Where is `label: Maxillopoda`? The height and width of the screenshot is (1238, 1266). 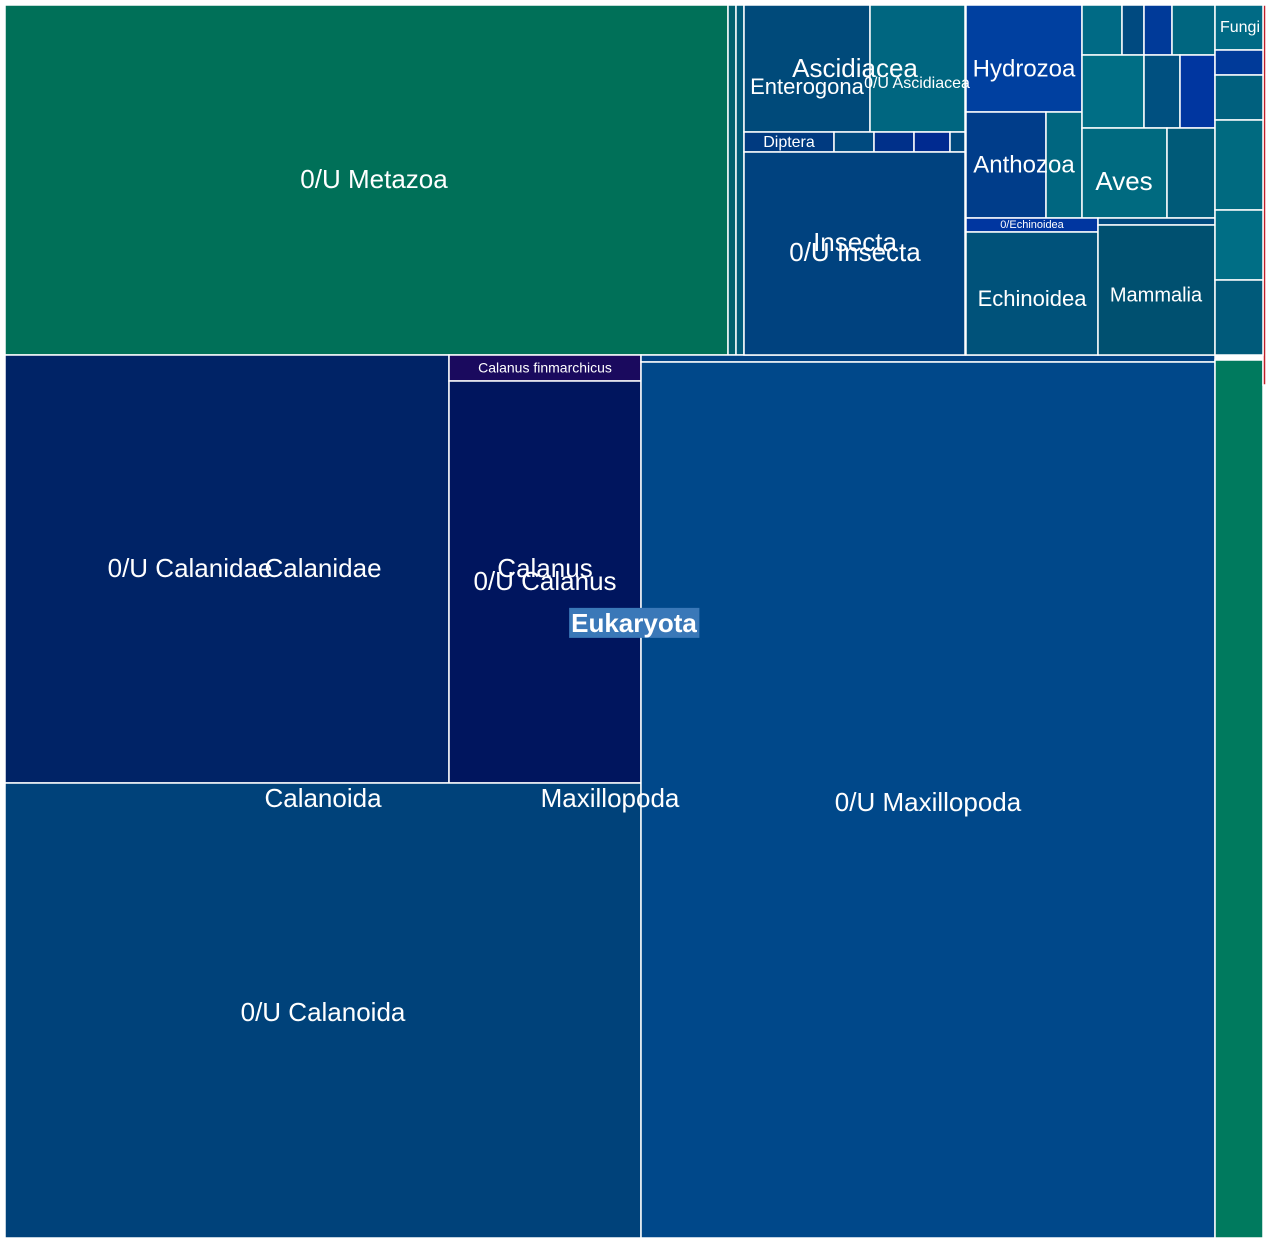
label: Maxillopoda is located at coordinates (610, 798).